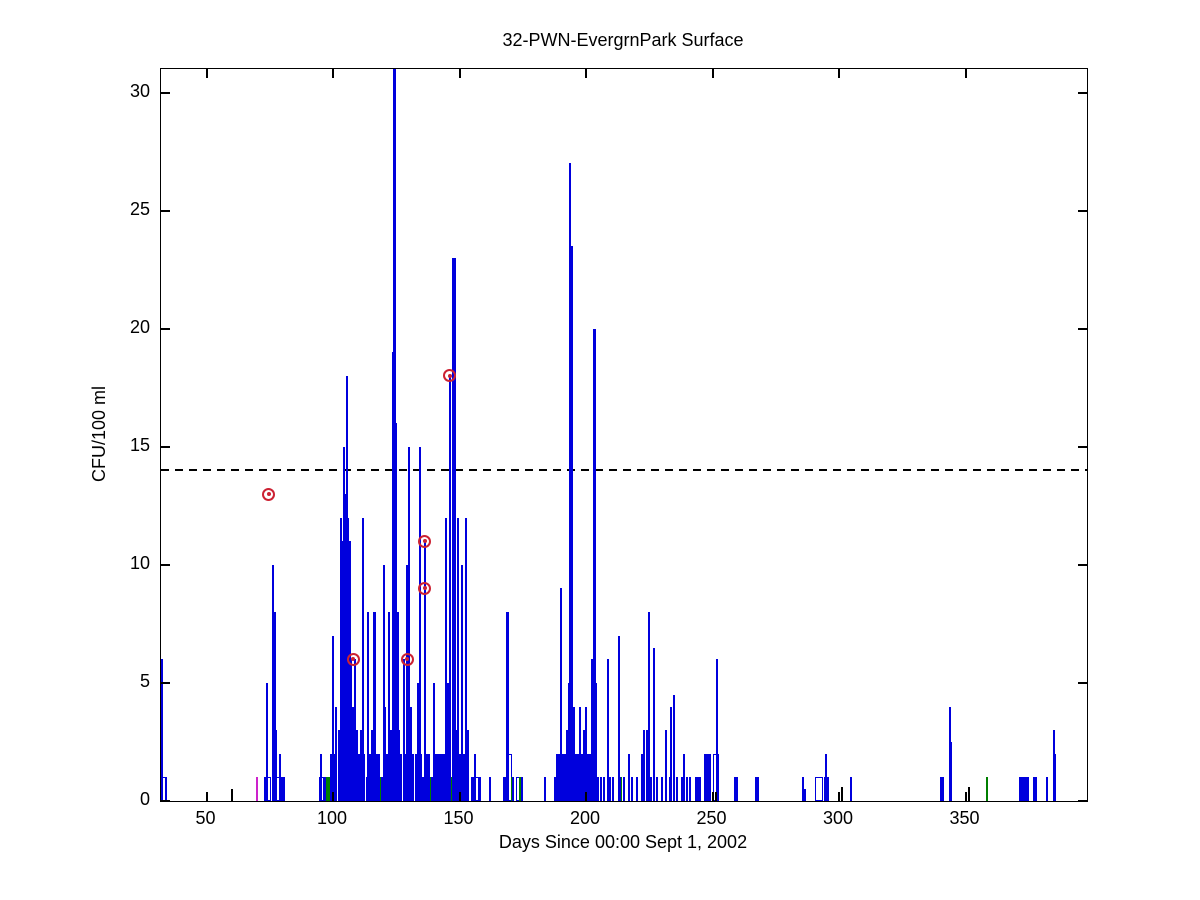  Describe the element at coordinates (139, 90) in the screenshot. I see `y-tick-label: 30` at that location.